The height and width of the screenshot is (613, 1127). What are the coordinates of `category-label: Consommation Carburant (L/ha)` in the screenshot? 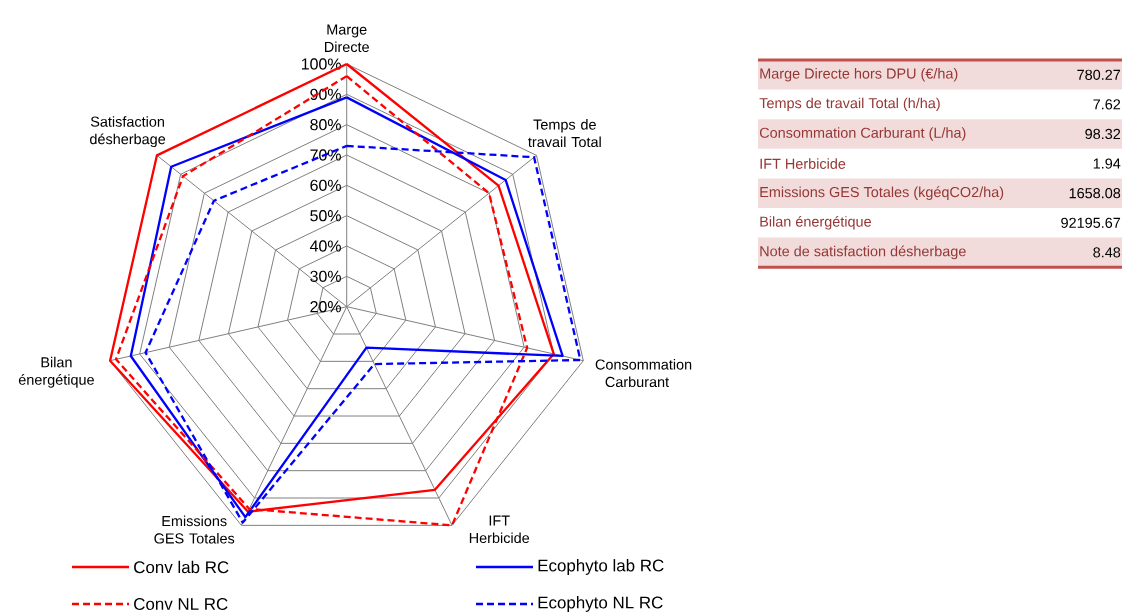 It's located at (862, 134).